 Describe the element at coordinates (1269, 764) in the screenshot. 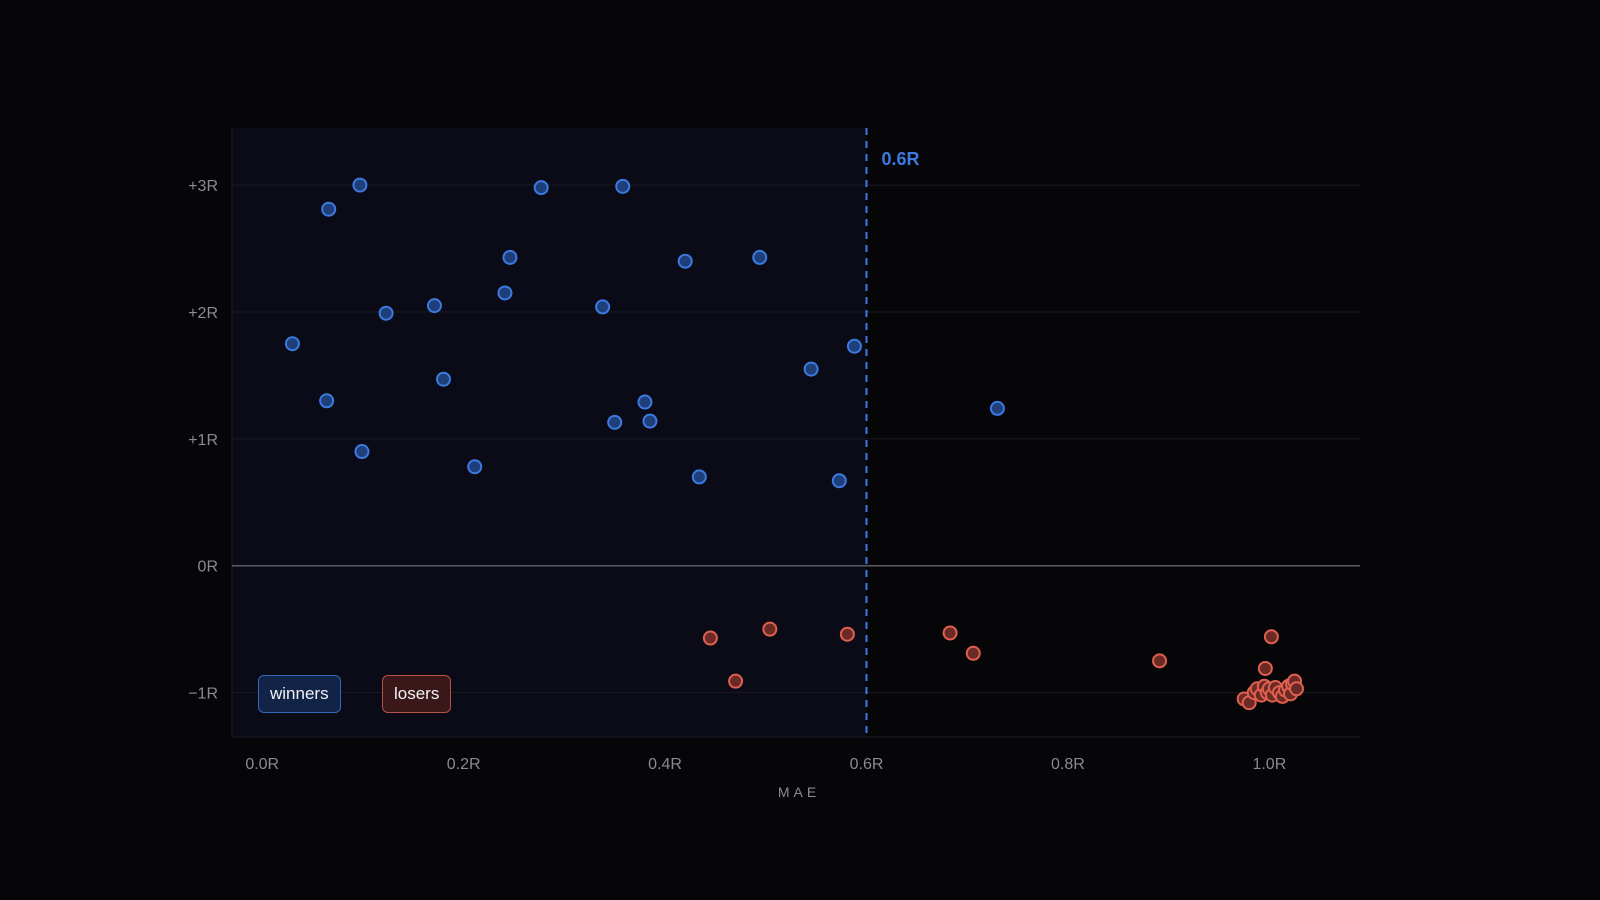

I see `x-tick-label: 1.0R` at that location.